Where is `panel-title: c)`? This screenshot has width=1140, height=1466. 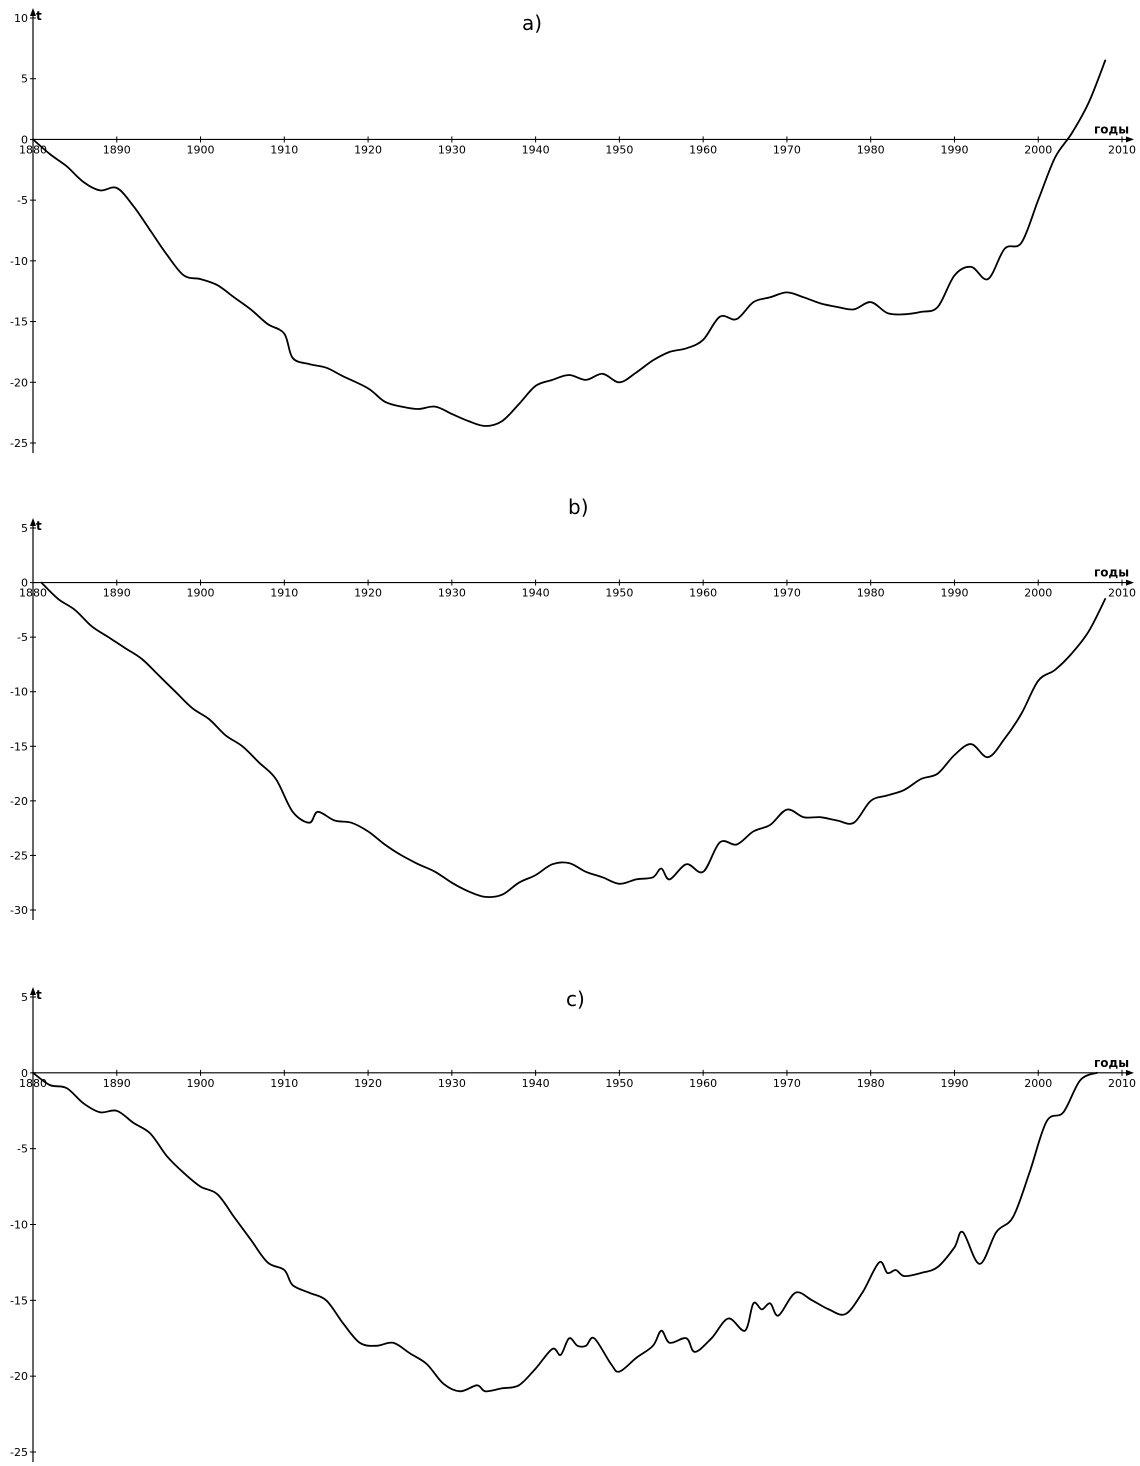
panel-title: c) is located at coordinates (575, 999).